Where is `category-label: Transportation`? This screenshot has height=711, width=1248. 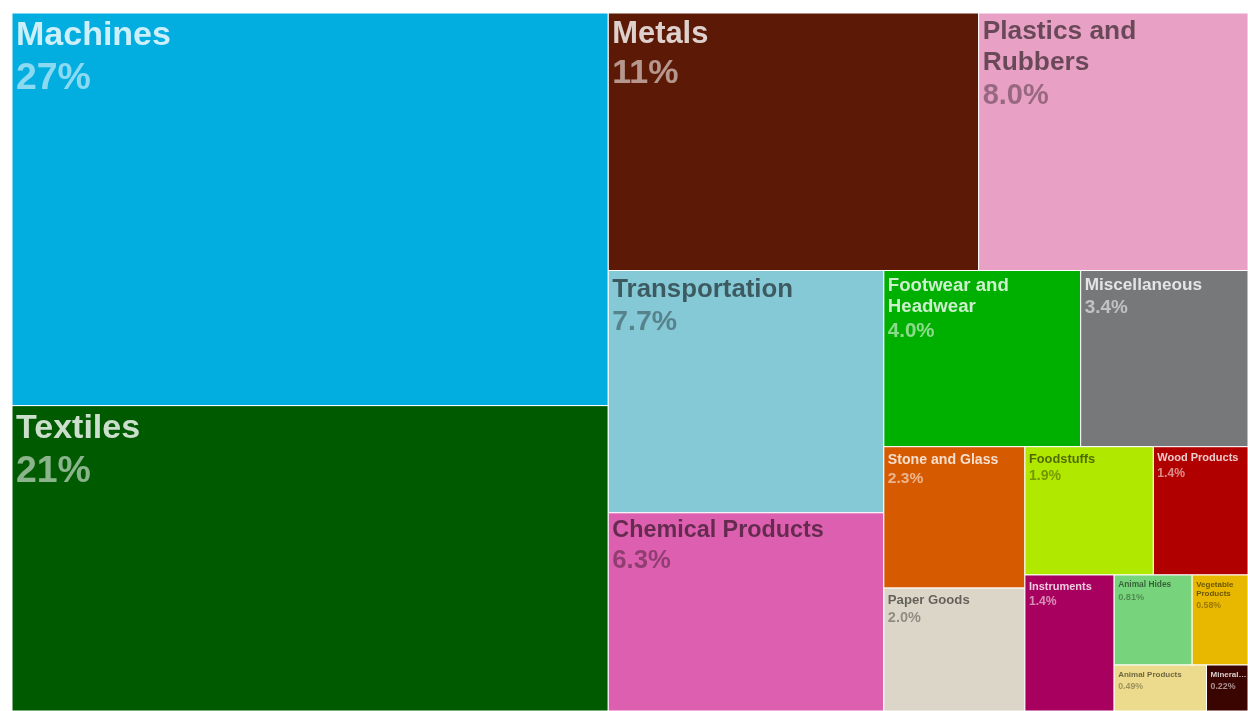 category-label: Transportation is located at coordinates (703, 287).